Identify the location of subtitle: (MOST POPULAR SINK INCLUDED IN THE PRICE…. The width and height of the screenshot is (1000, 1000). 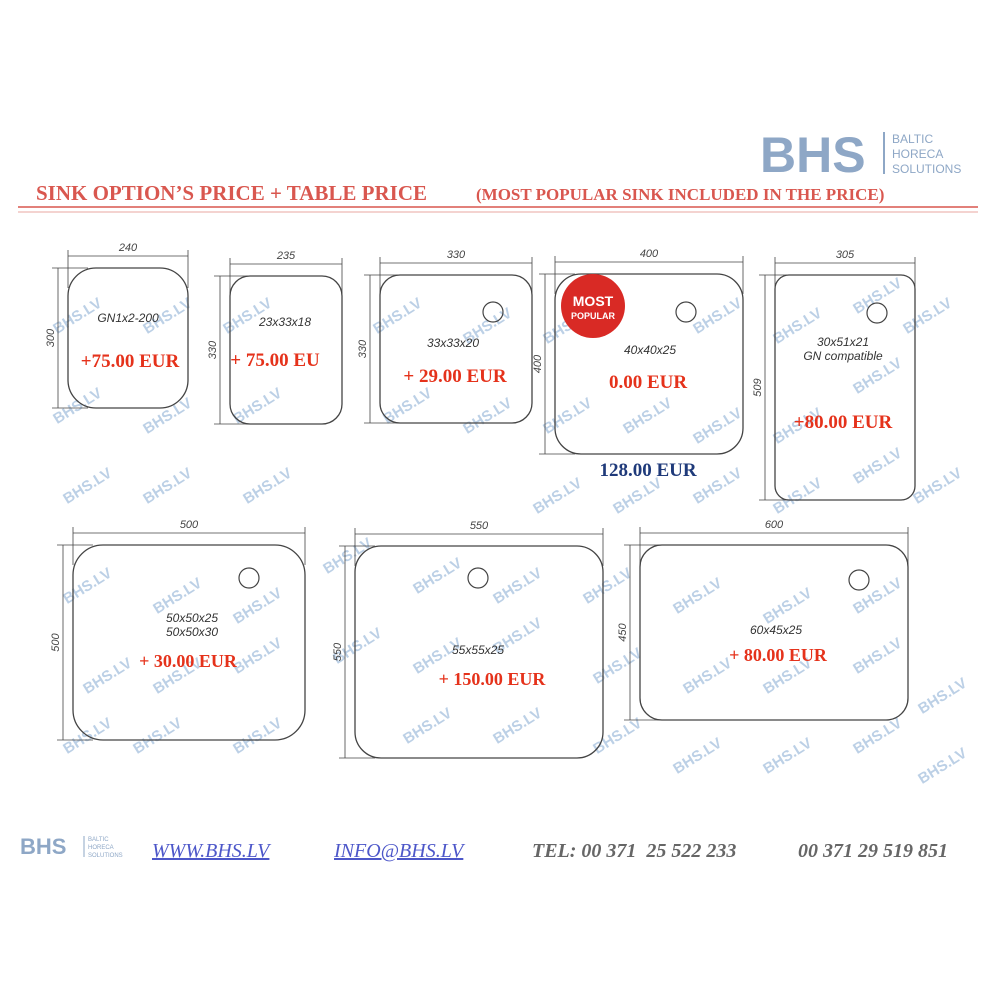
(680, 194).